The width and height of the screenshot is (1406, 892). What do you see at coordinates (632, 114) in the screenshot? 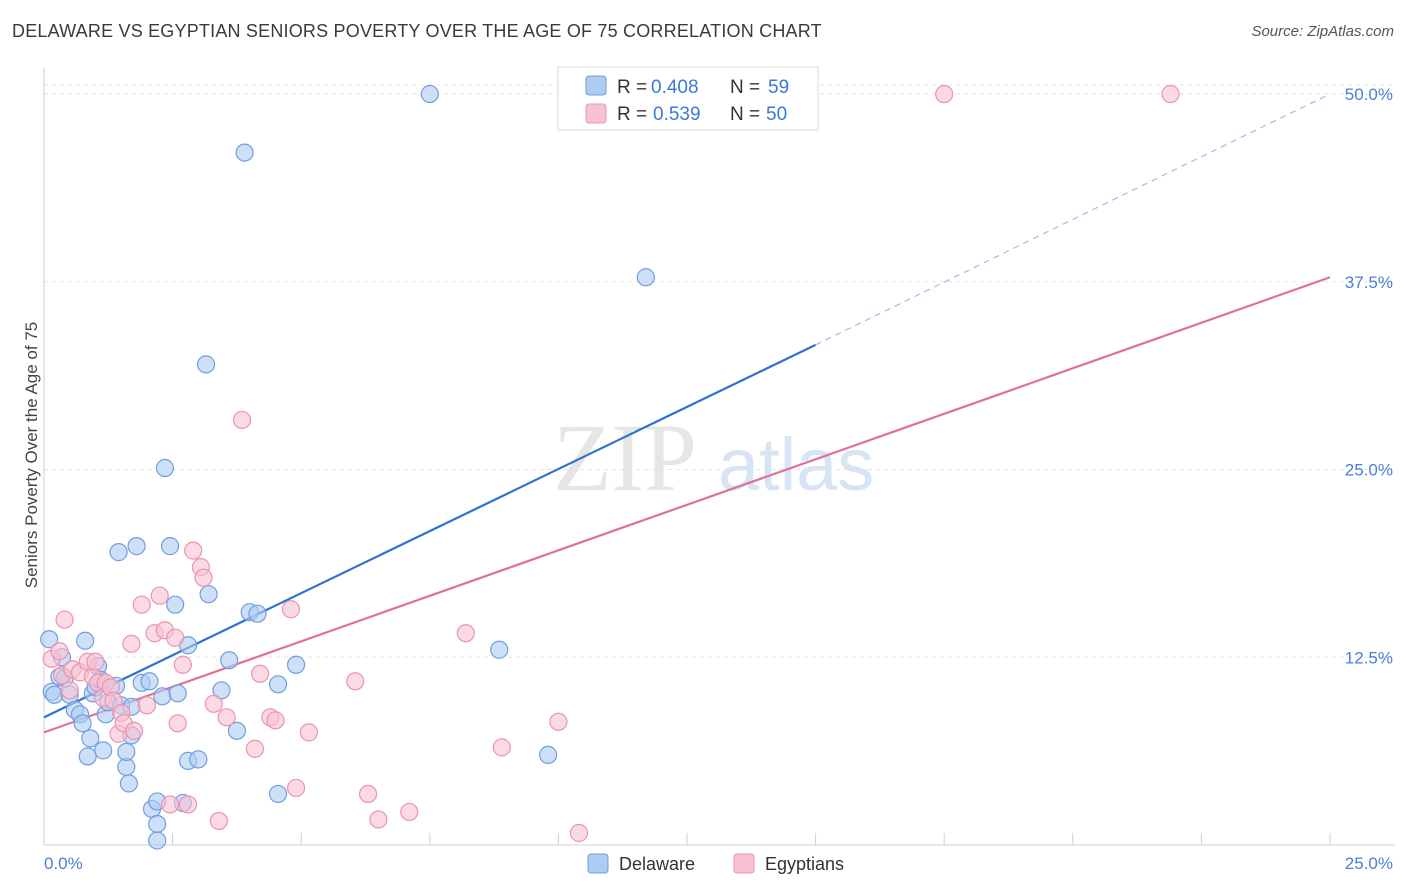
I see `legend-r-label-egyptians: R =` at bounding box center [632, 114].